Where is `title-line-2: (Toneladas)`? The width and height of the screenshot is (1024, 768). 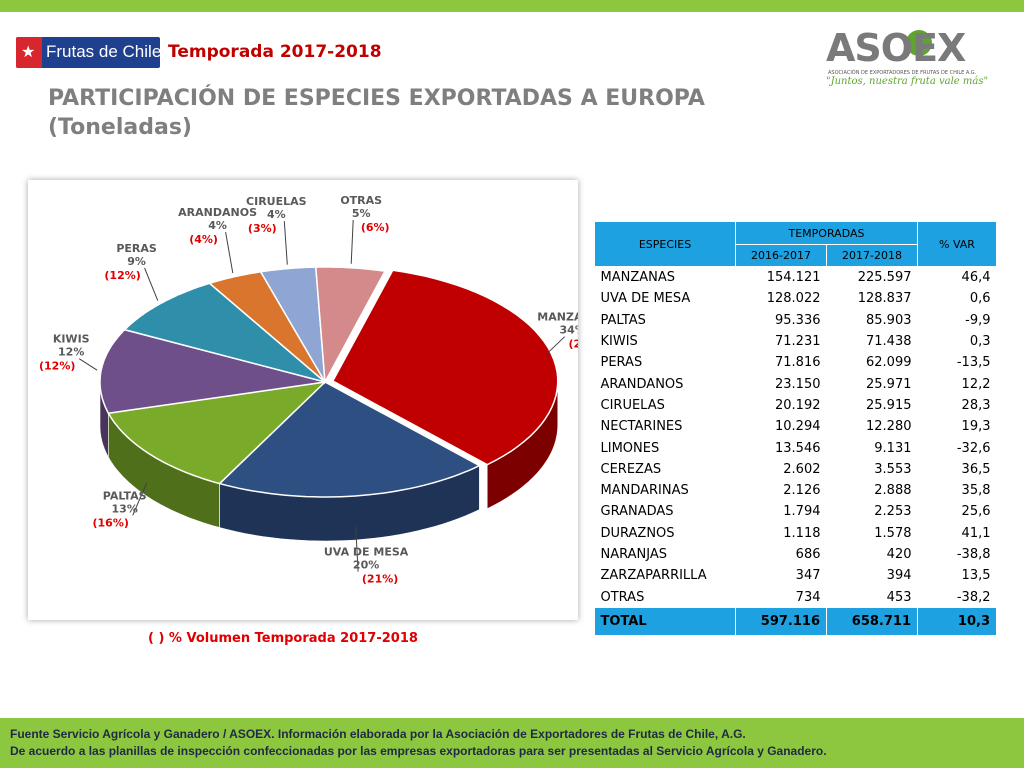
title-line-2: (Toneladas) is located at coordinates (120, 127).